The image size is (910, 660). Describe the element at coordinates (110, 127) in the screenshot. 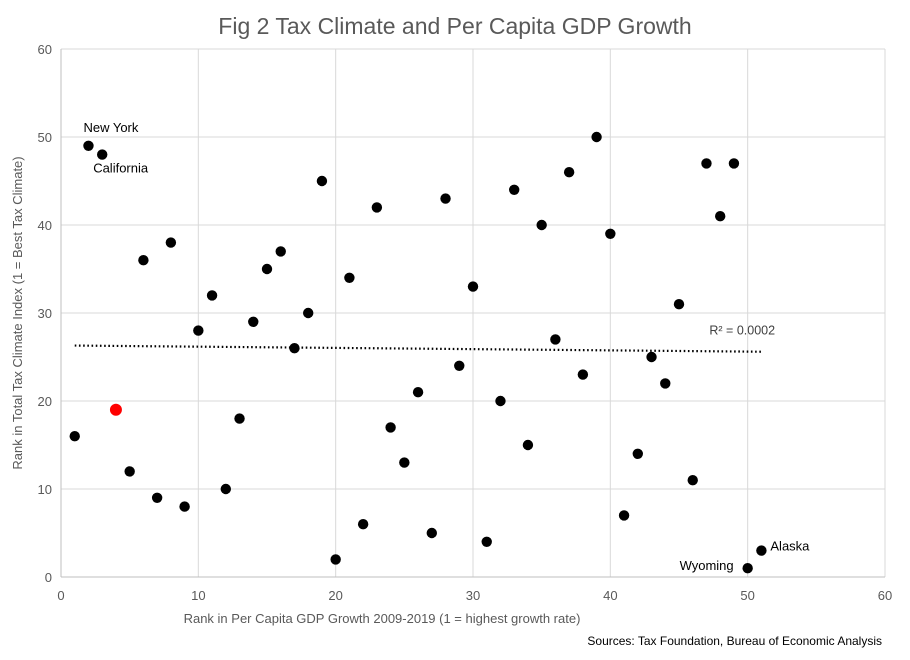

I see `point-annotation: New York` at that location.